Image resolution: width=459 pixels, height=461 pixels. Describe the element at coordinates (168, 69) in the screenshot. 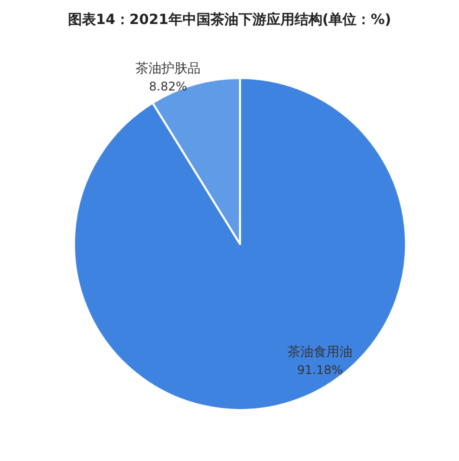

I see `slice-label: 茶油护肤品` at that location.